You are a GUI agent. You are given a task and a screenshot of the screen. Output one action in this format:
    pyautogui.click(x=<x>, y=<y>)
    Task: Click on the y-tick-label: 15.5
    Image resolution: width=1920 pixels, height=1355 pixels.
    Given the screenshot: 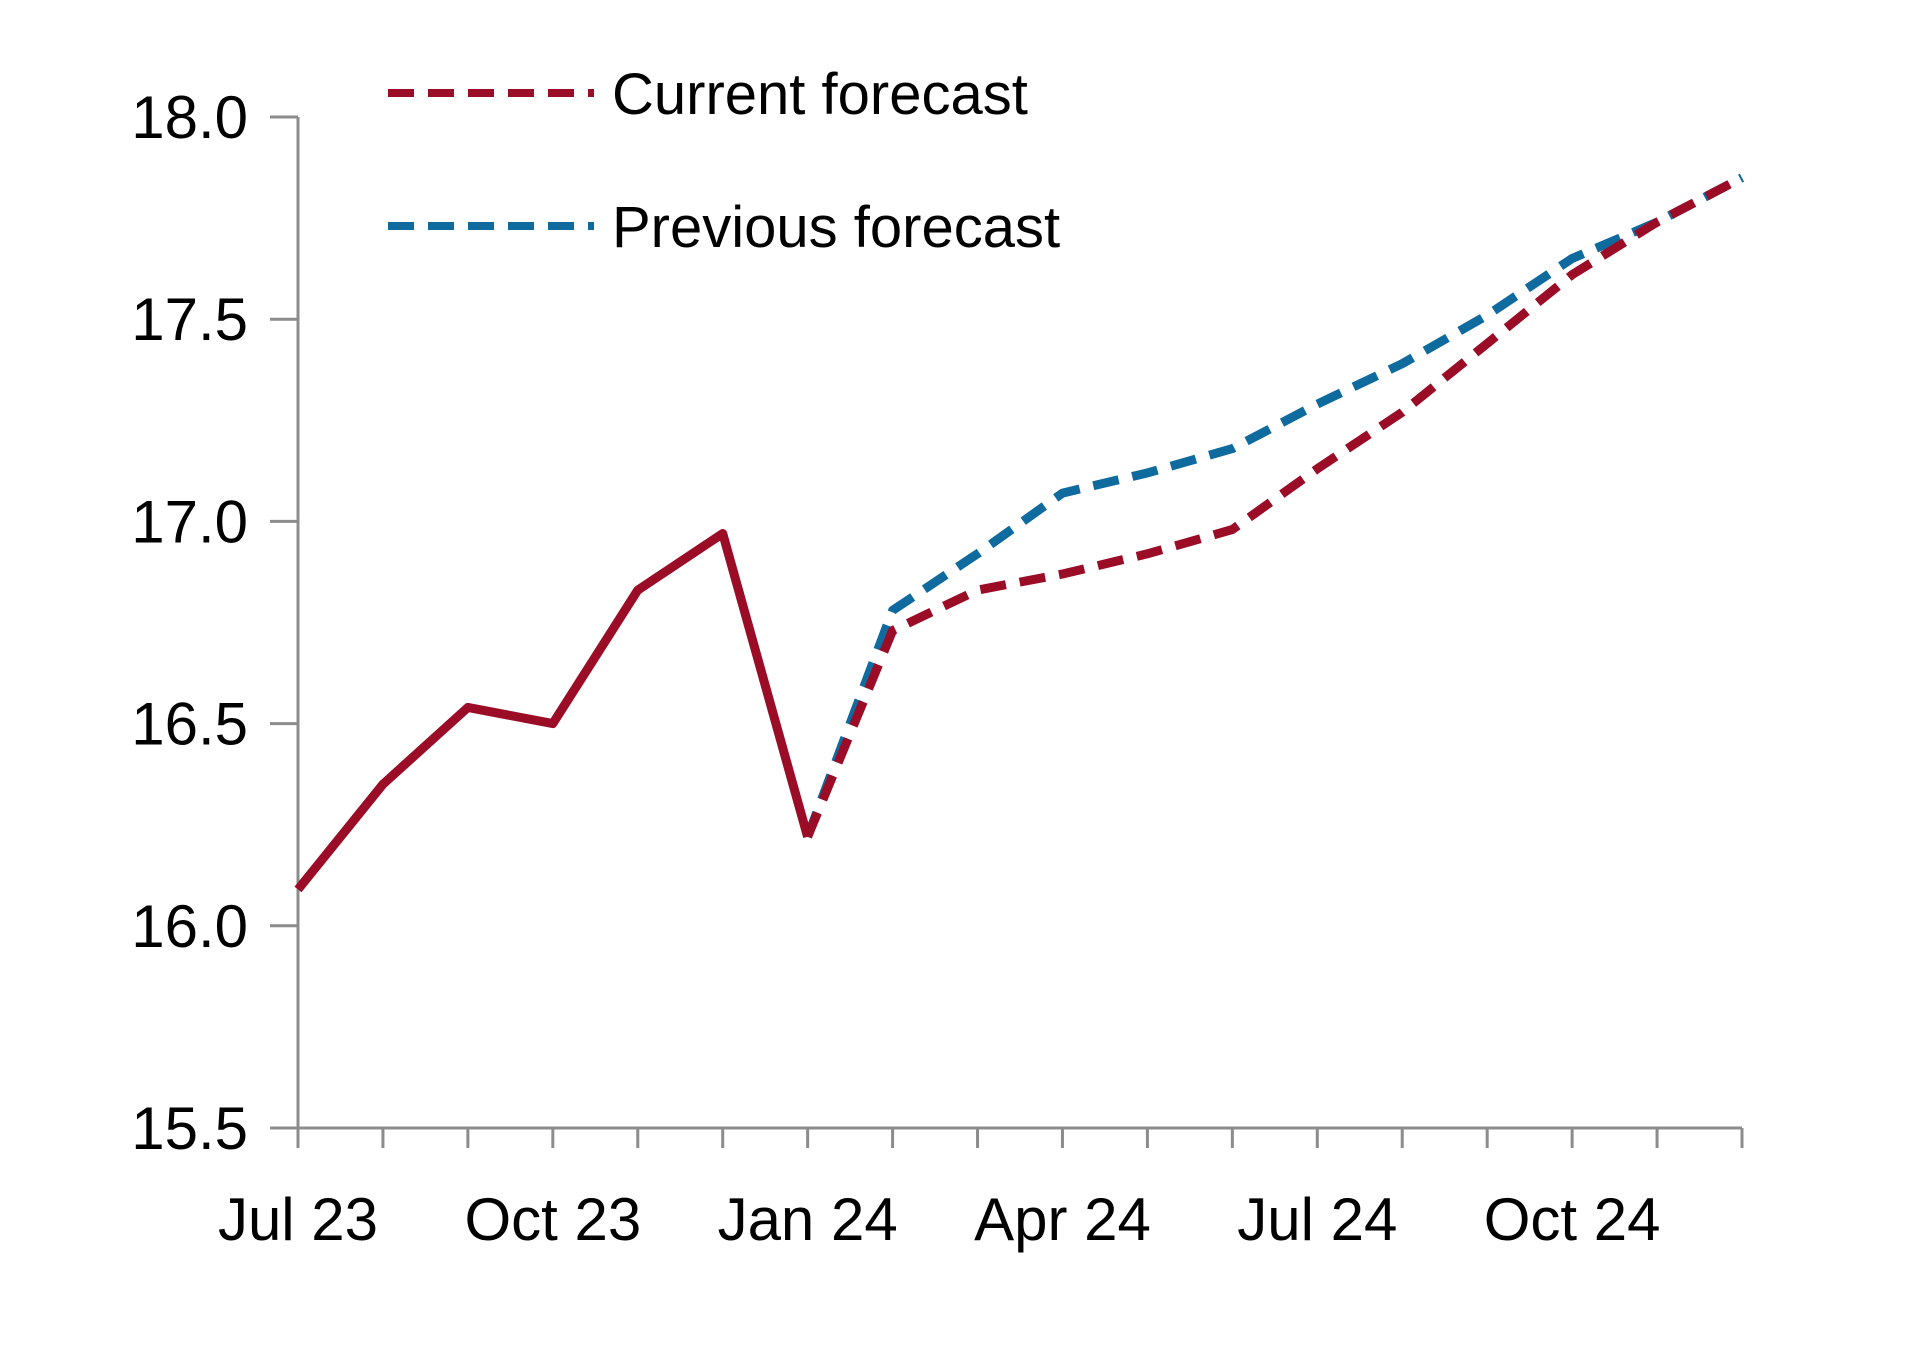 What is the action you would take?
    pyautogui.click(x=189, y=1128)
    